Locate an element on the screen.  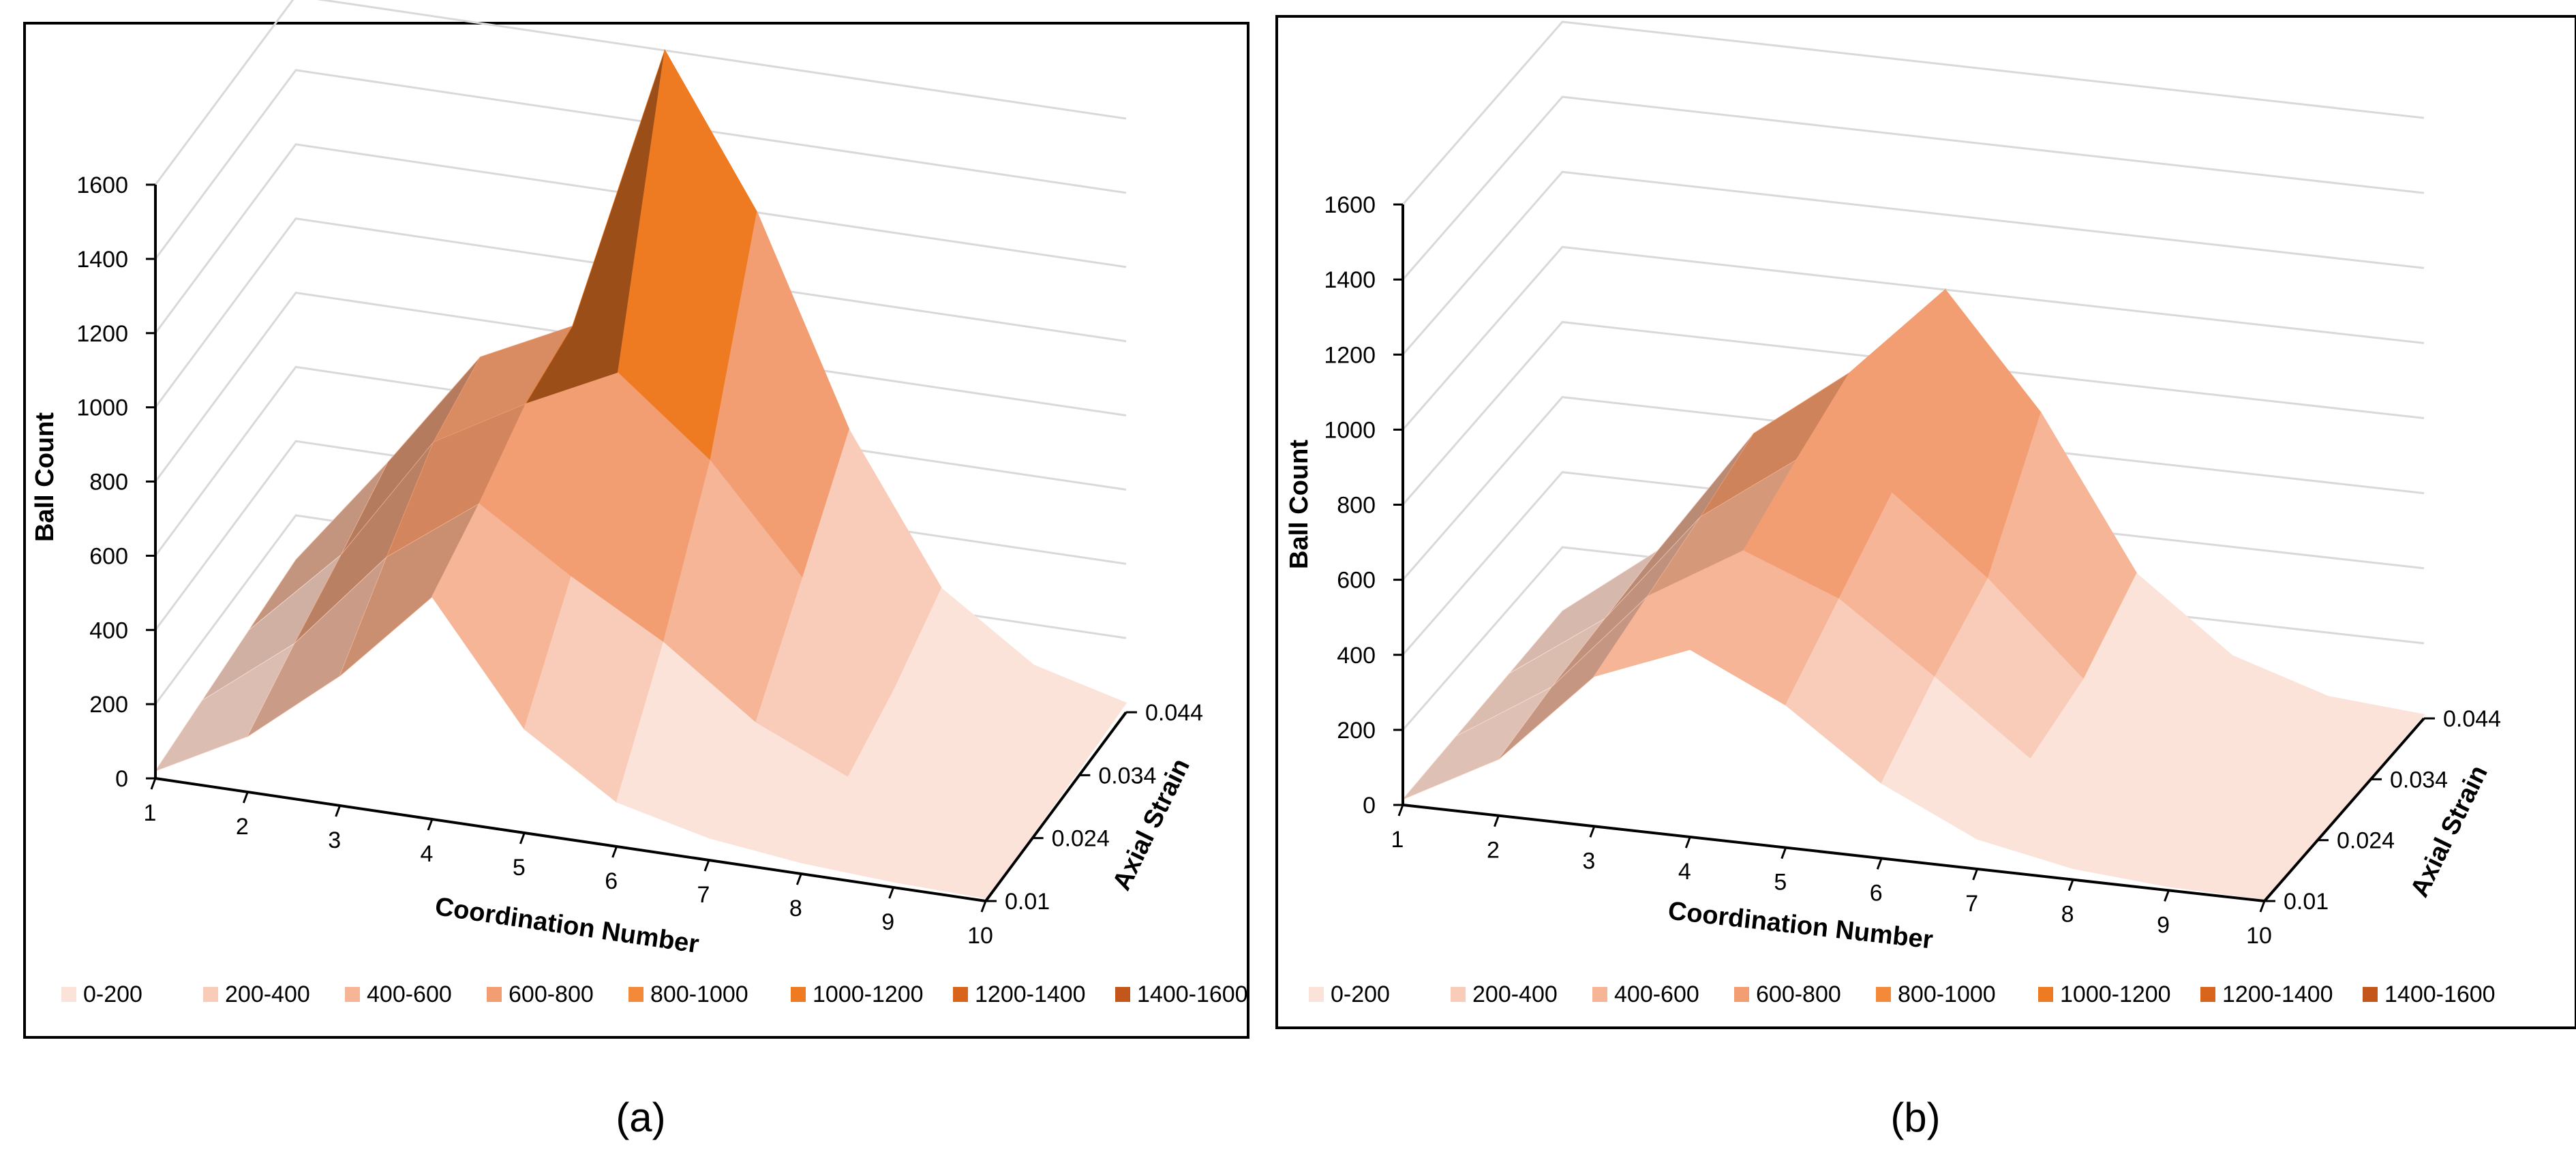
y-tick-label: 1400 is located at coordinates (1350, 280).